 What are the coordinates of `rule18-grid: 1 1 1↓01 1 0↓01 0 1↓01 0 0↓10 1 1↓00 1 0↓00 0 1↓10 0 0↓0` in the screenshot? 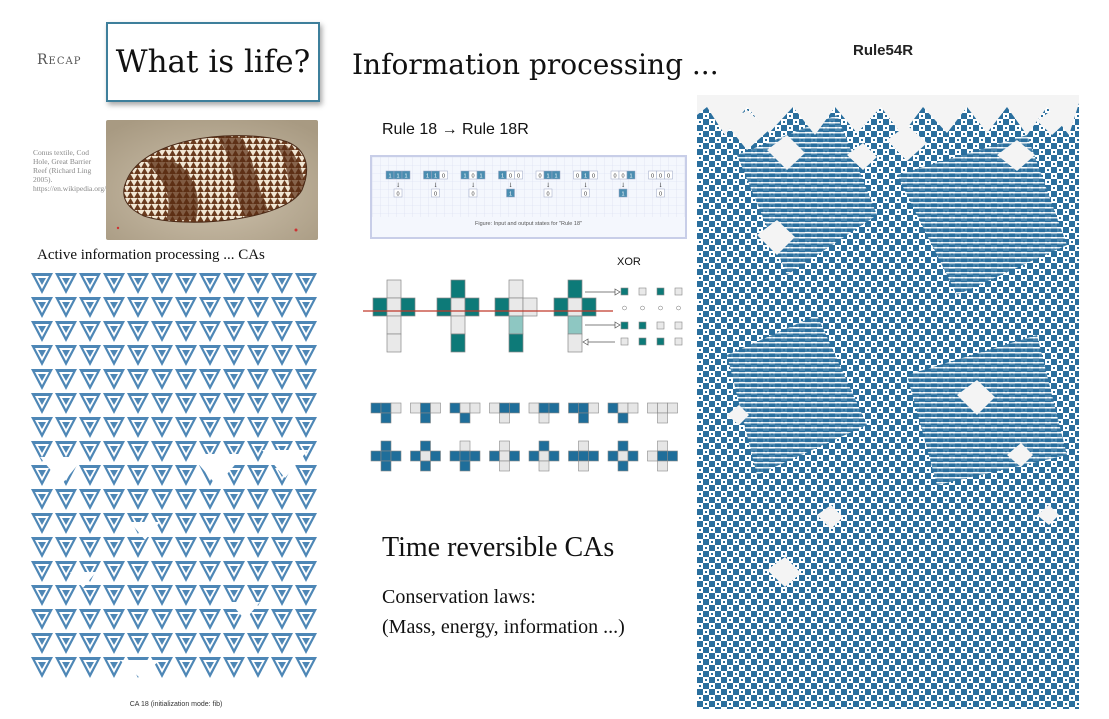 It's located at (528, 187).